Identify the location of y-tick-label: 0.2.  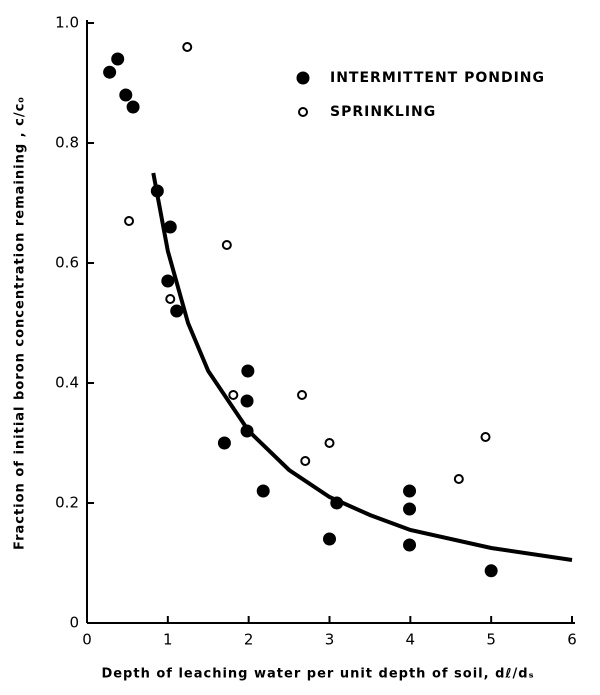
(67, 503).